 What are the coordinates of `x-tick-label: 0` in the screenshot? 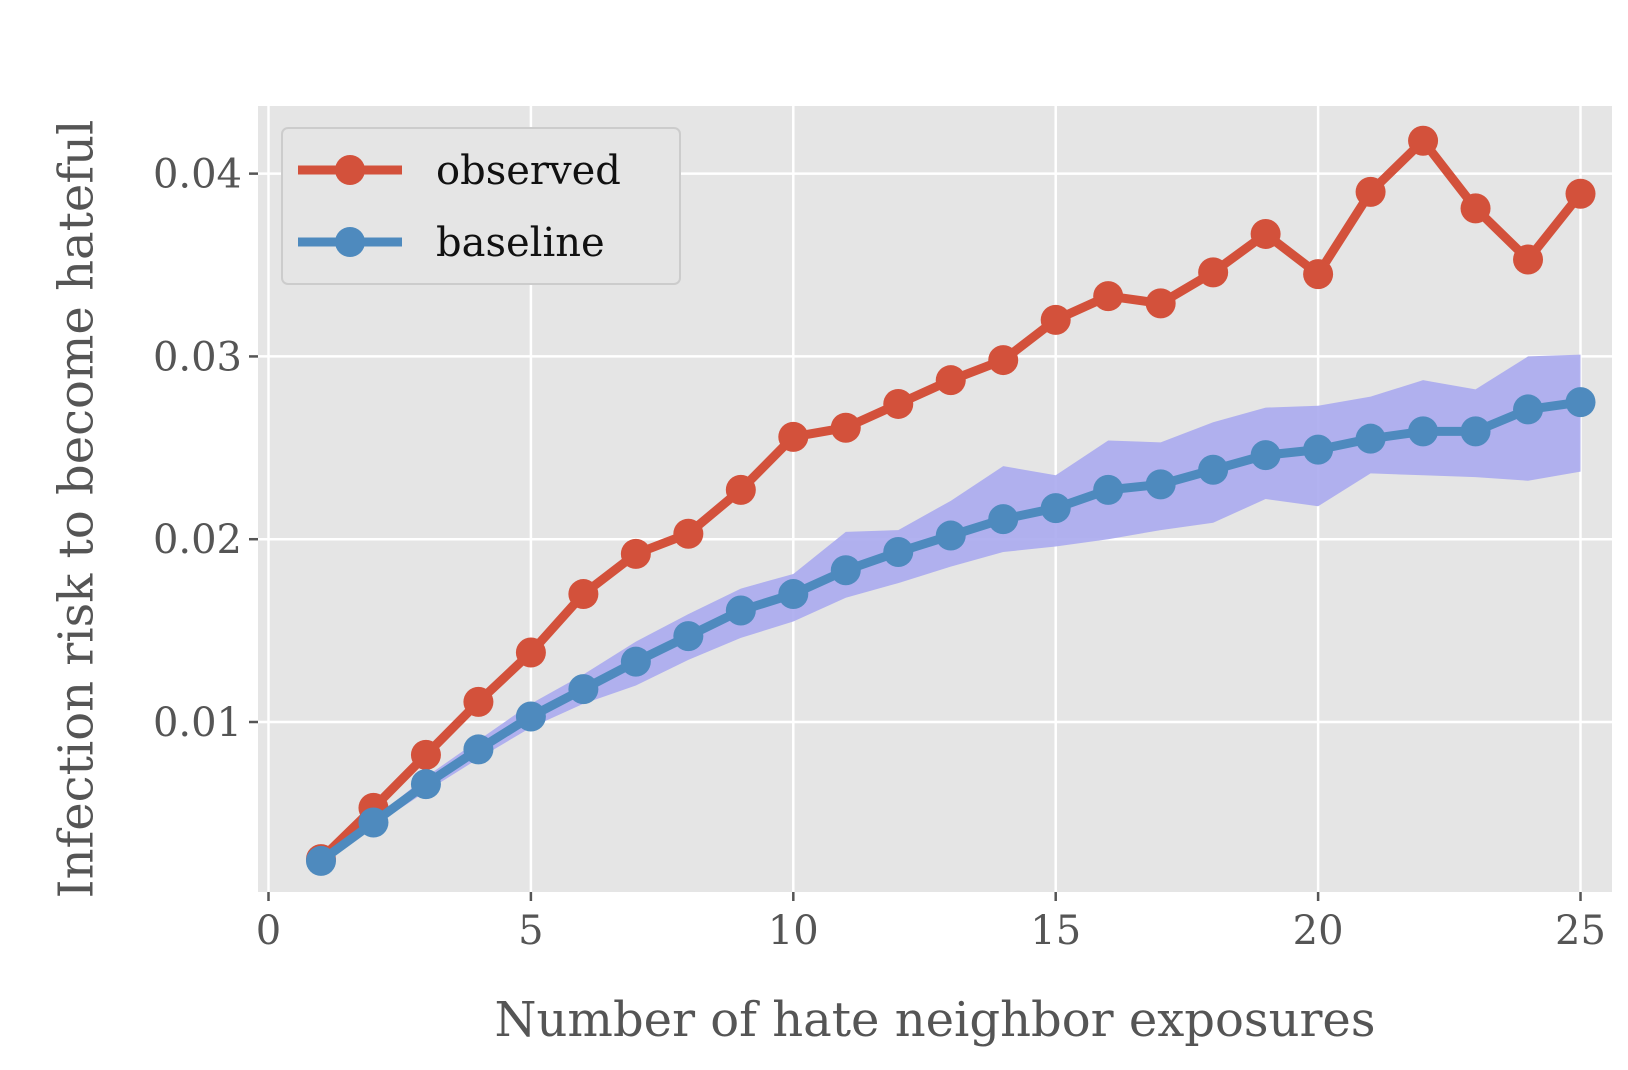 It's located at (268, 931).